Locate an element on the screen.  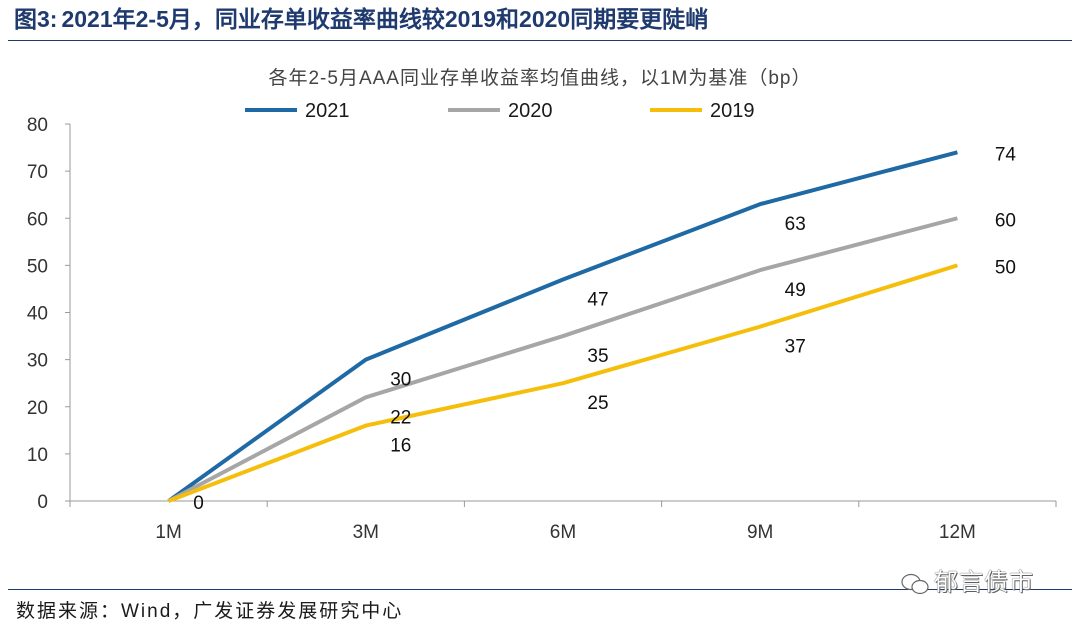
legend-item-2020: 2020 is located at coordinates (500, 111).